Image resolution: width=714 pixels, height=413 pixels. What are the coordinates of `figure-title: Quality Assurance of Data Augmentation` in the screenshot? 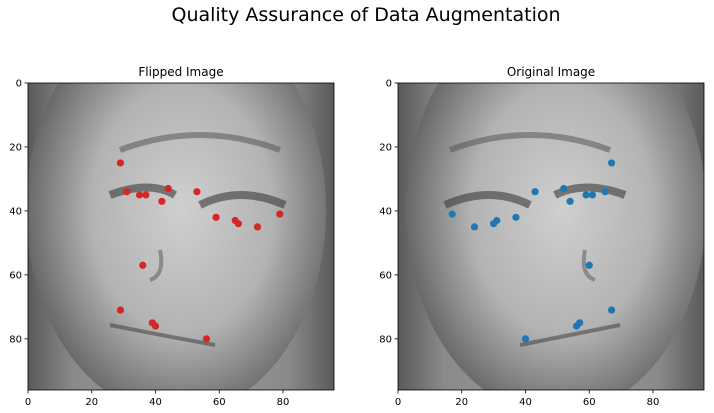 It's located at (365, 15).